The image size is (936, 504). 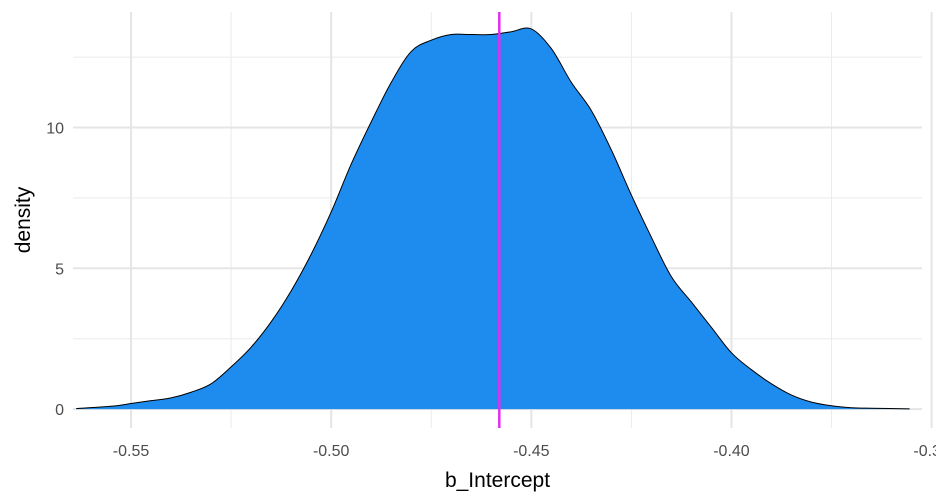 I want to click on y-tick-label: 5, so click(x=59, y=269).